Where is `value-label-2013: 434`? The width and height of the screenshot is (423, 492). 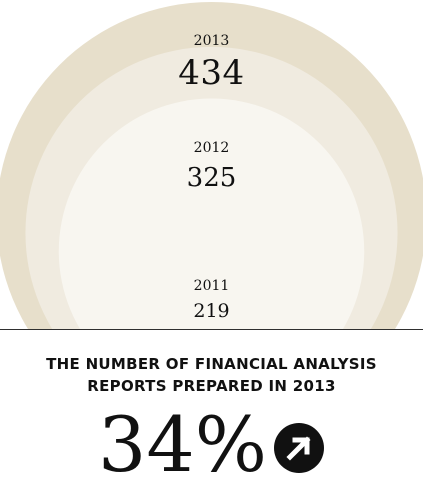 value-label-2013: 434 is located at coordinates (211, 73).